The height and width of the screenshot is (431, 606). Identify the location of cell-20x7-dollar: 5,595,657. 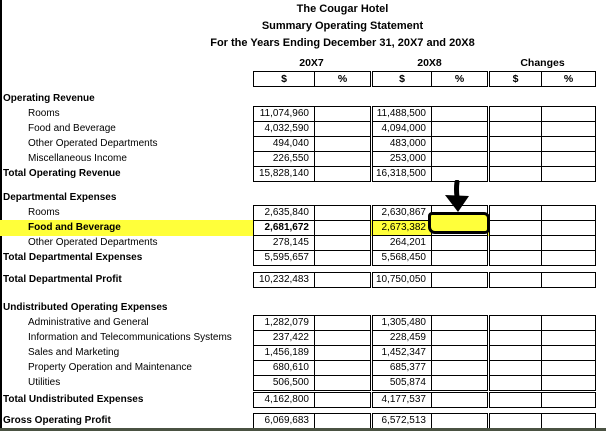
(284, 258).